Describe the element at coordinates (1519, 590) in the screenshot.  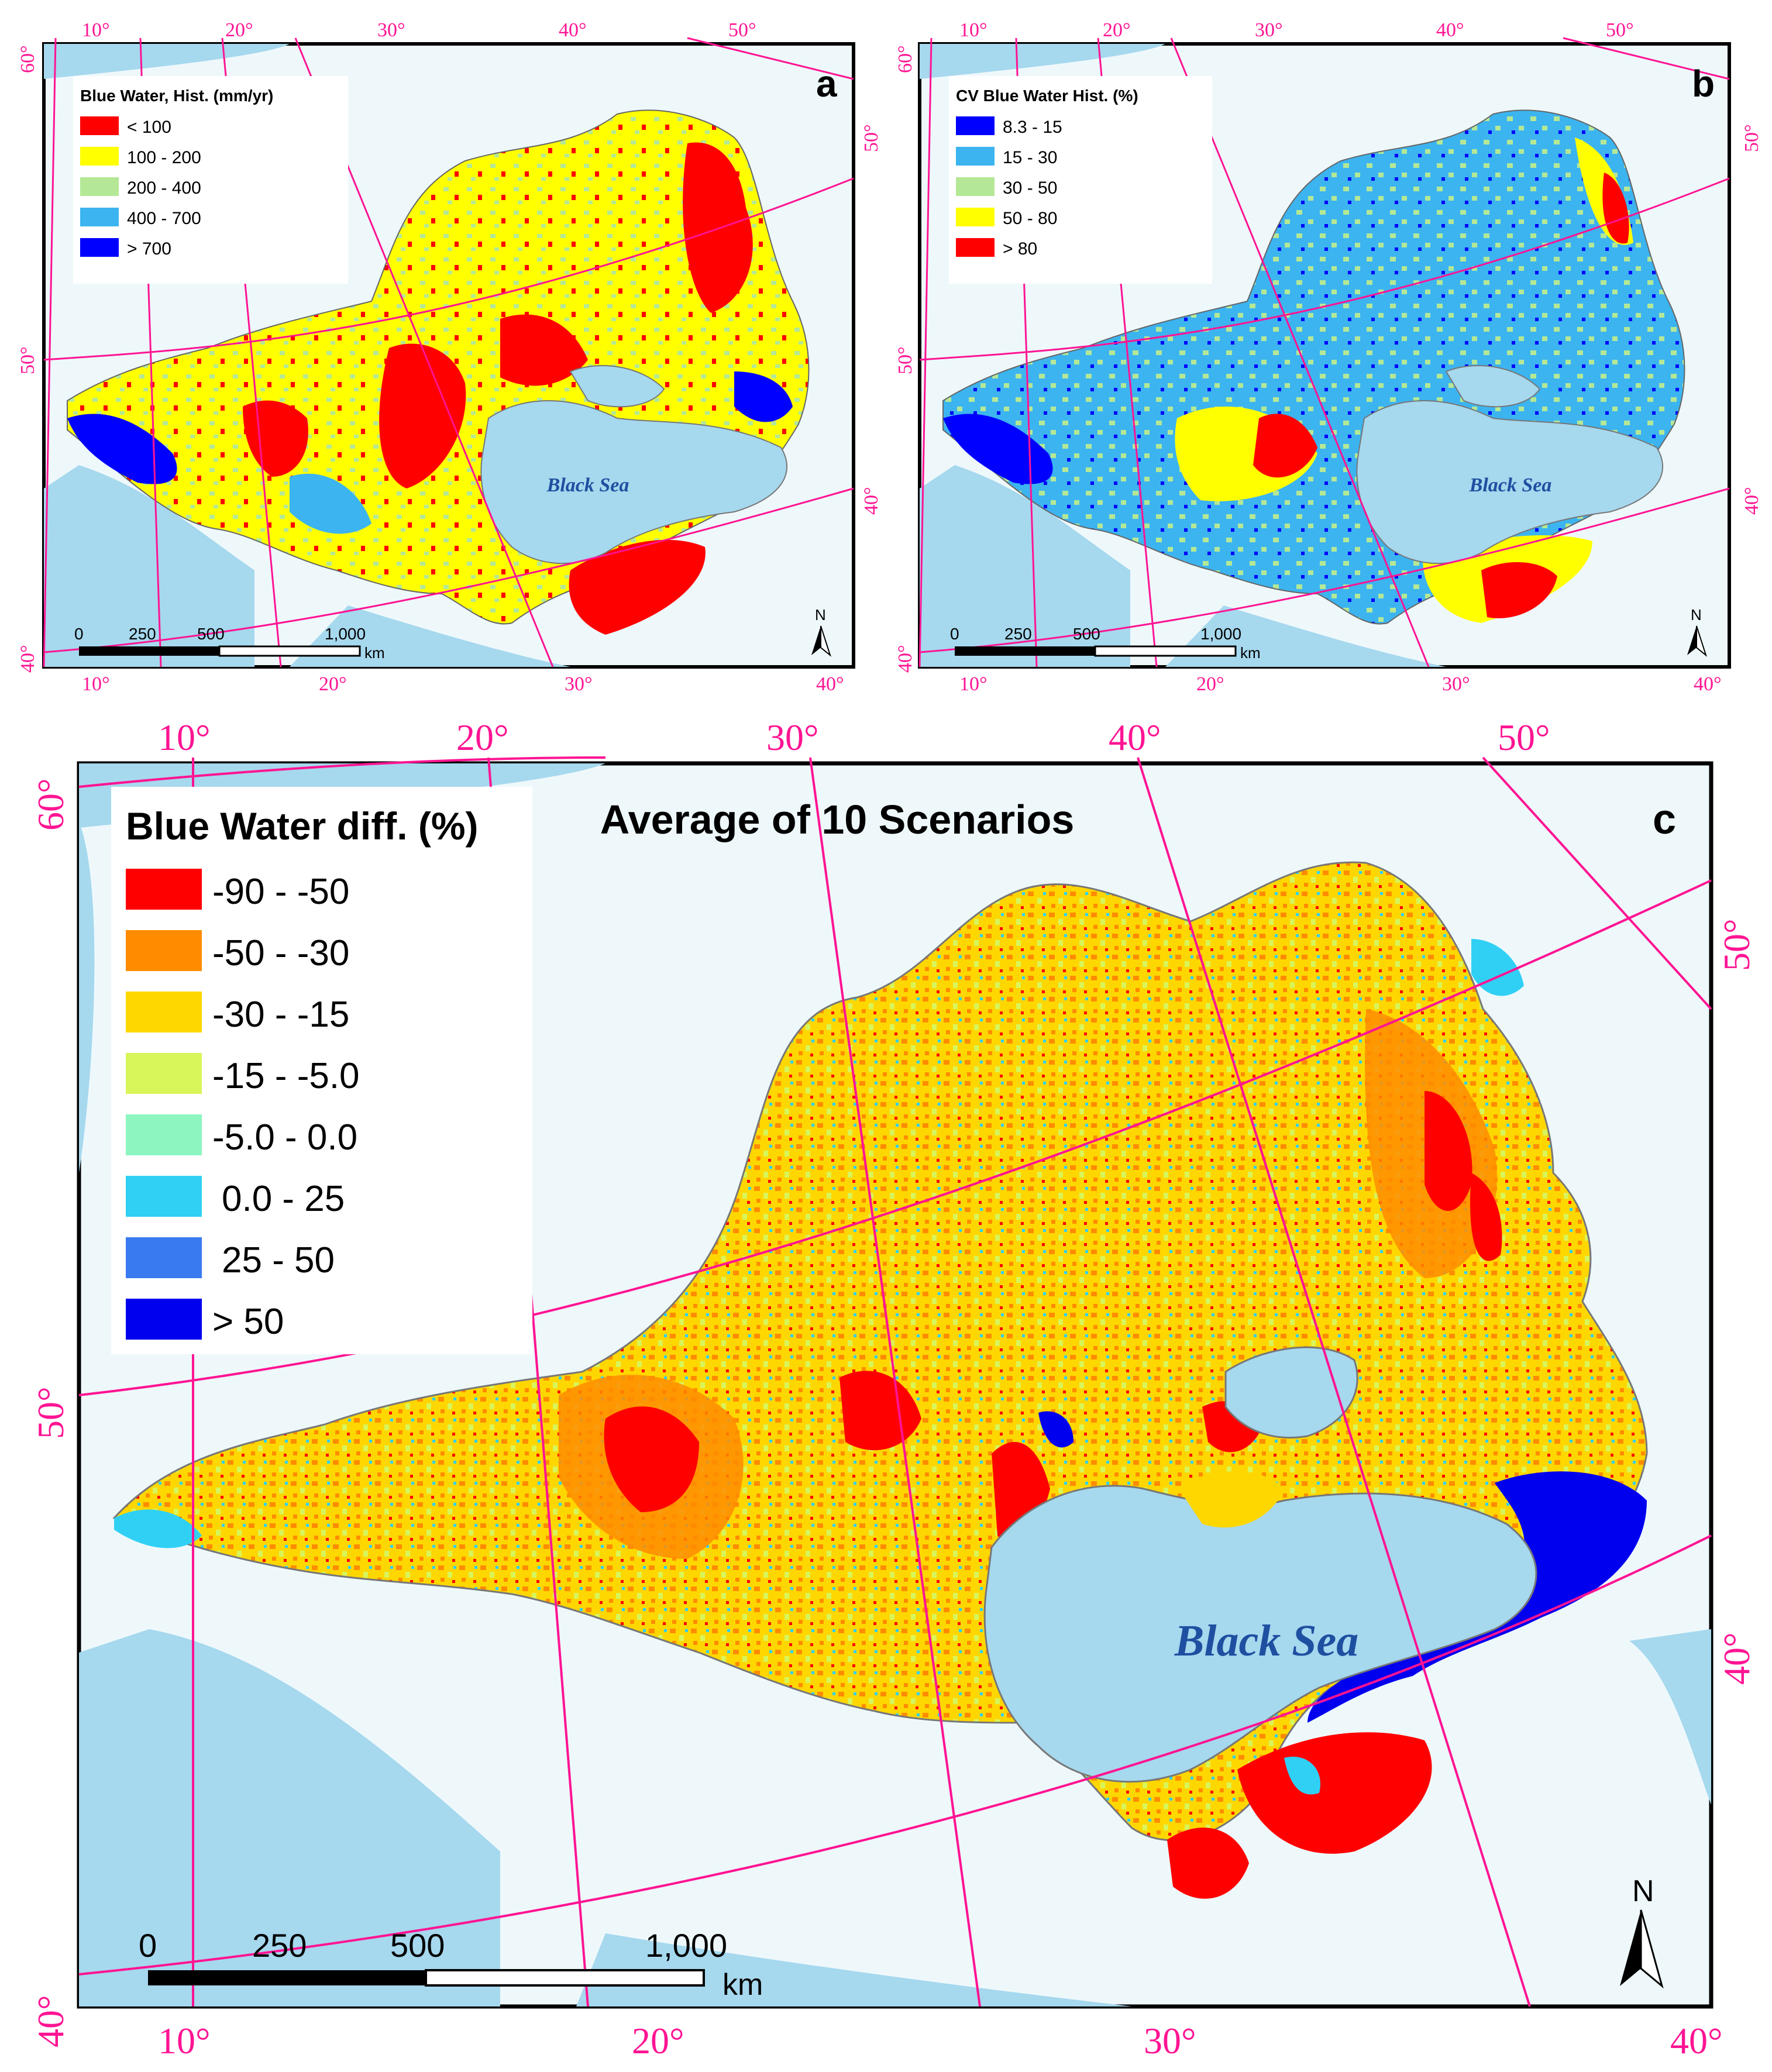
I see `red-patch-b3` at that location.